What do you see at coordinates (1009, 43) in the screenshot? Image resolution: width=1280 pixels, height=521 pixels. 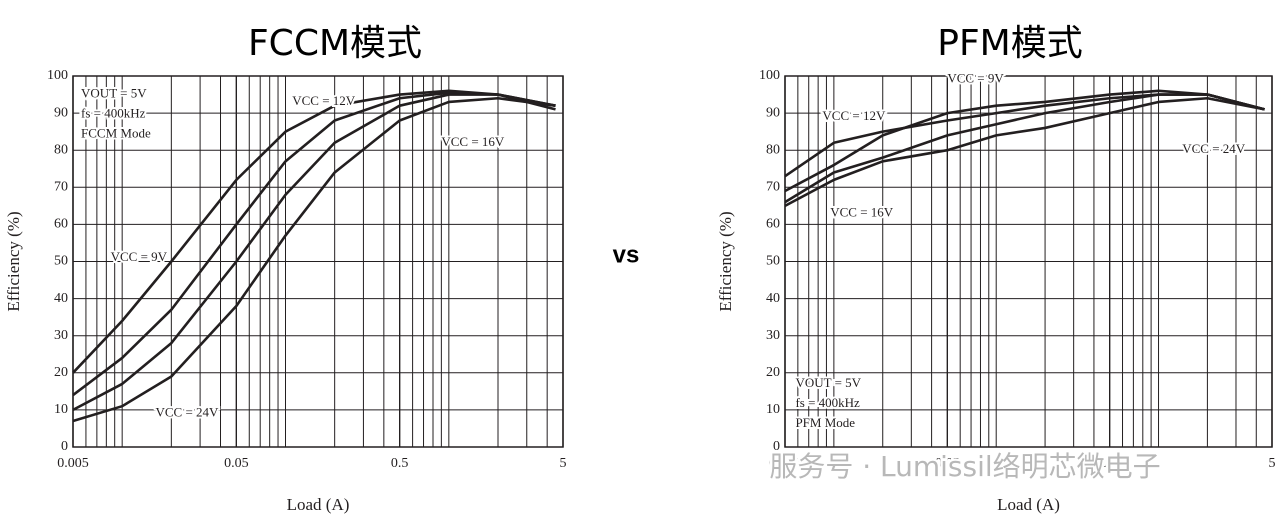 I see `chart-title: PFM模式` at bounding box center [1009, 43].